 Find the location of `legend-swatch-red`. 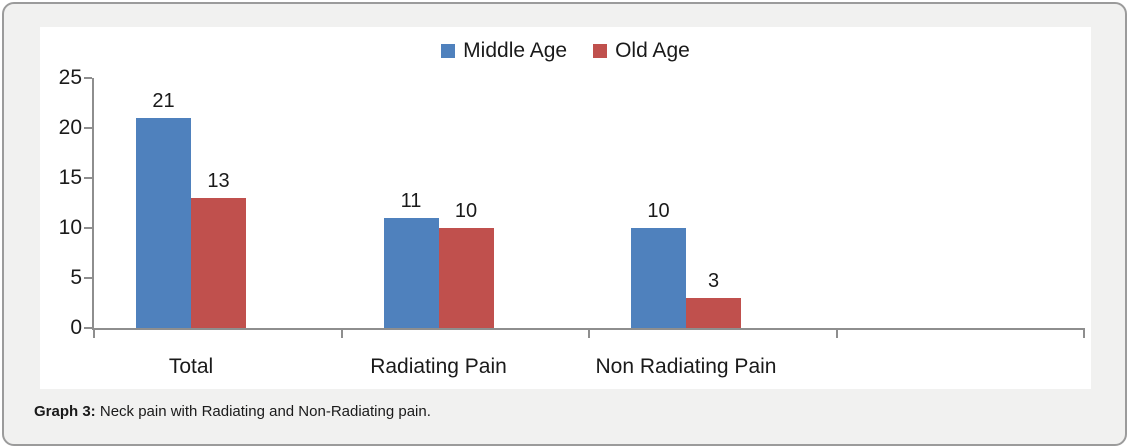

legend-swatch-red is located at coordinates (600, 51).